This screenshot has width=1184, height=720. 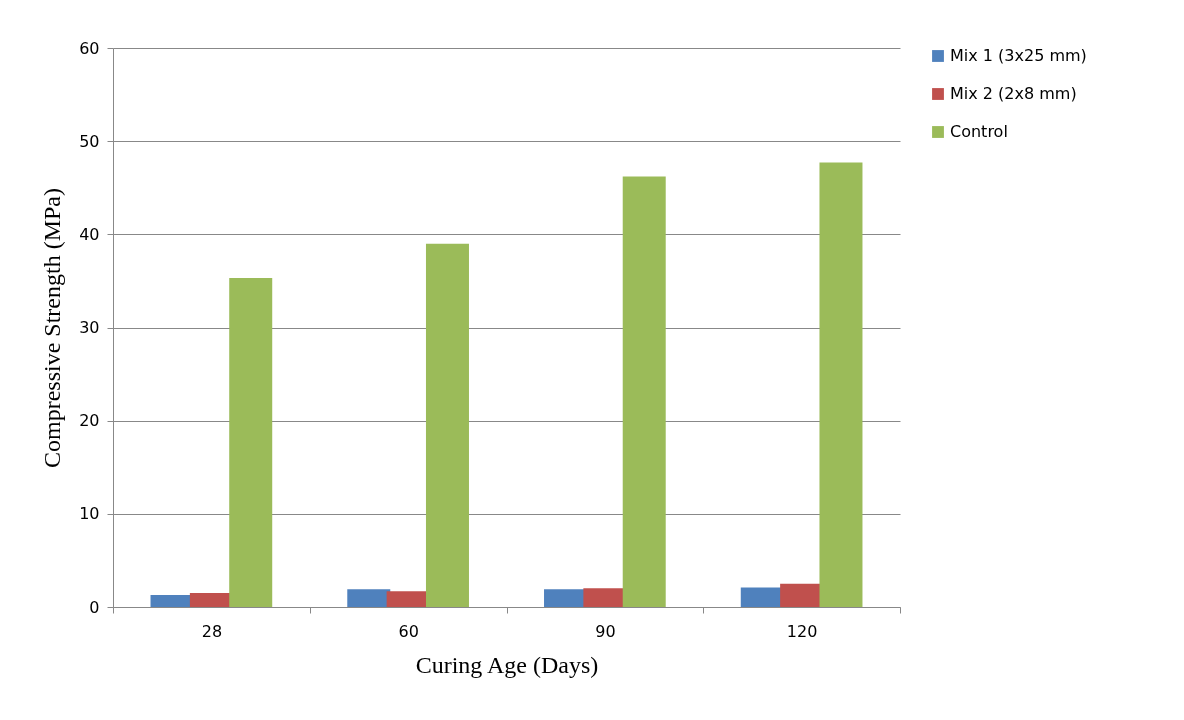 What do you see at coordinates (507, 664) in the screenshot?
I see `x-axis-title: Curing Age (Days)` at bounding box center [507, 664].